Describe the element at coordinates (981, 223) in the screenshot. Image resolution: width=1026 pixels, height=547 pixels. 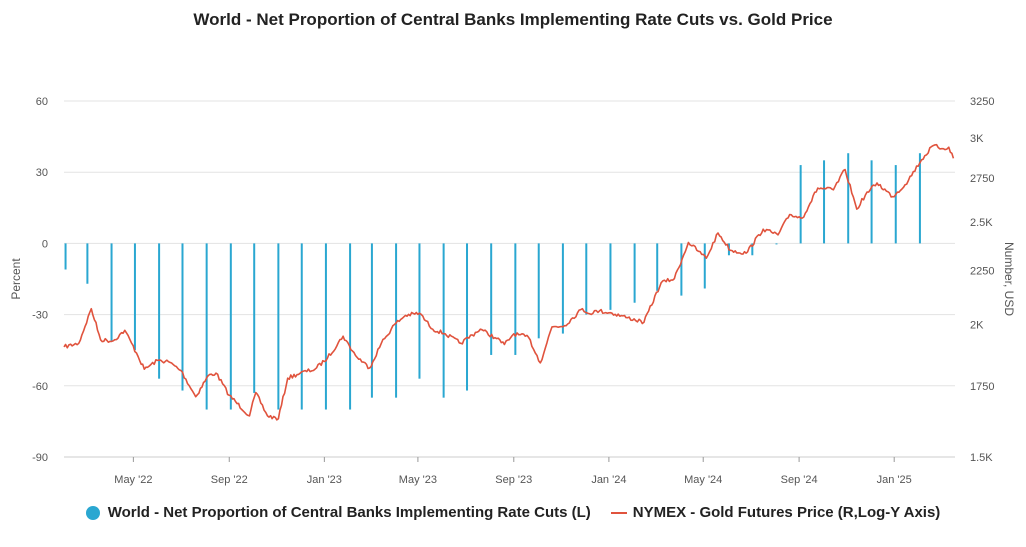
I see `y-tick-label-right: 2.5K` at that location.